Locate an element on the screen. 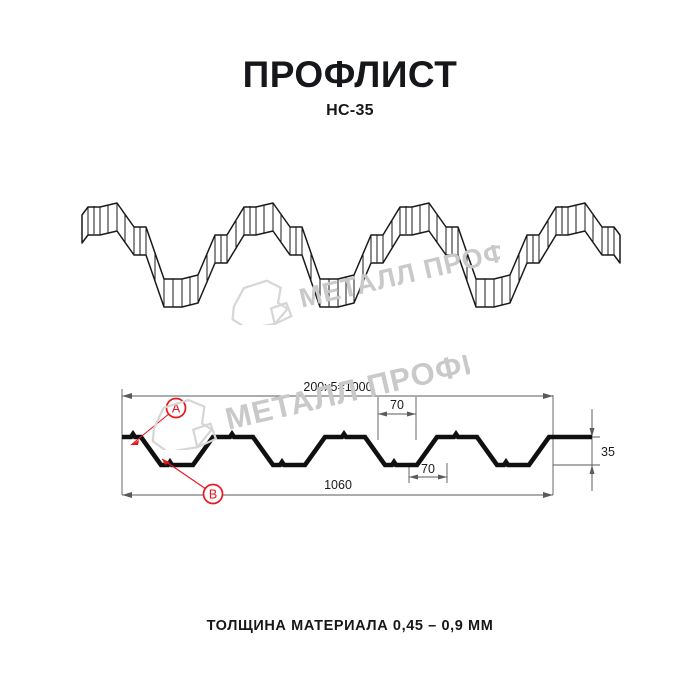 The width and height of the screenshot is (700, 700). dimension-top-flange: 70 is located at coordinates (397, 407).